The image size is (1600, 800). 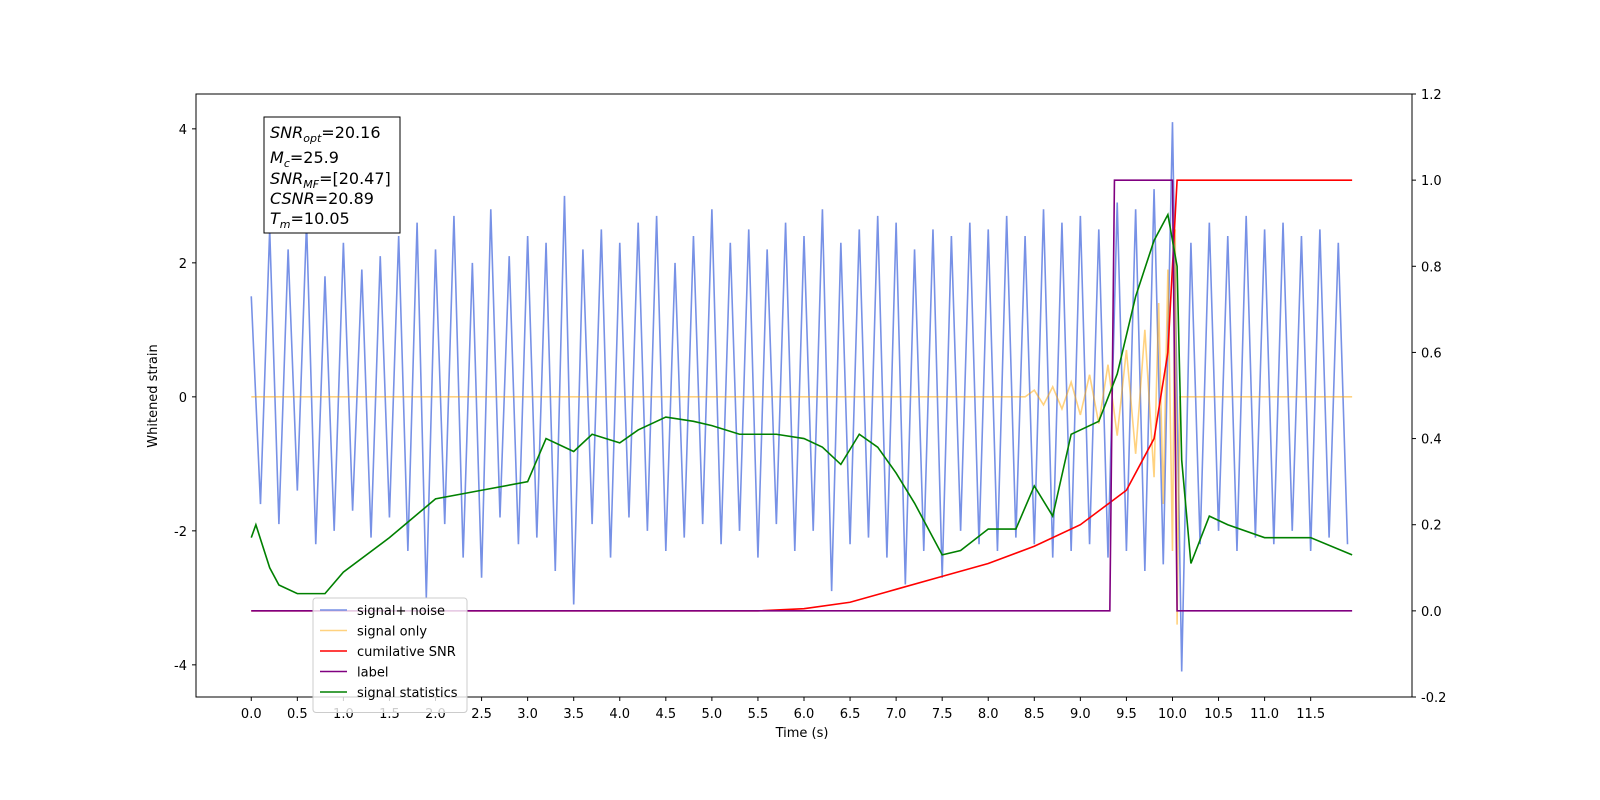 I want to click on annotation-line: SNRMF=[20.47], so click(x=330, y=180).